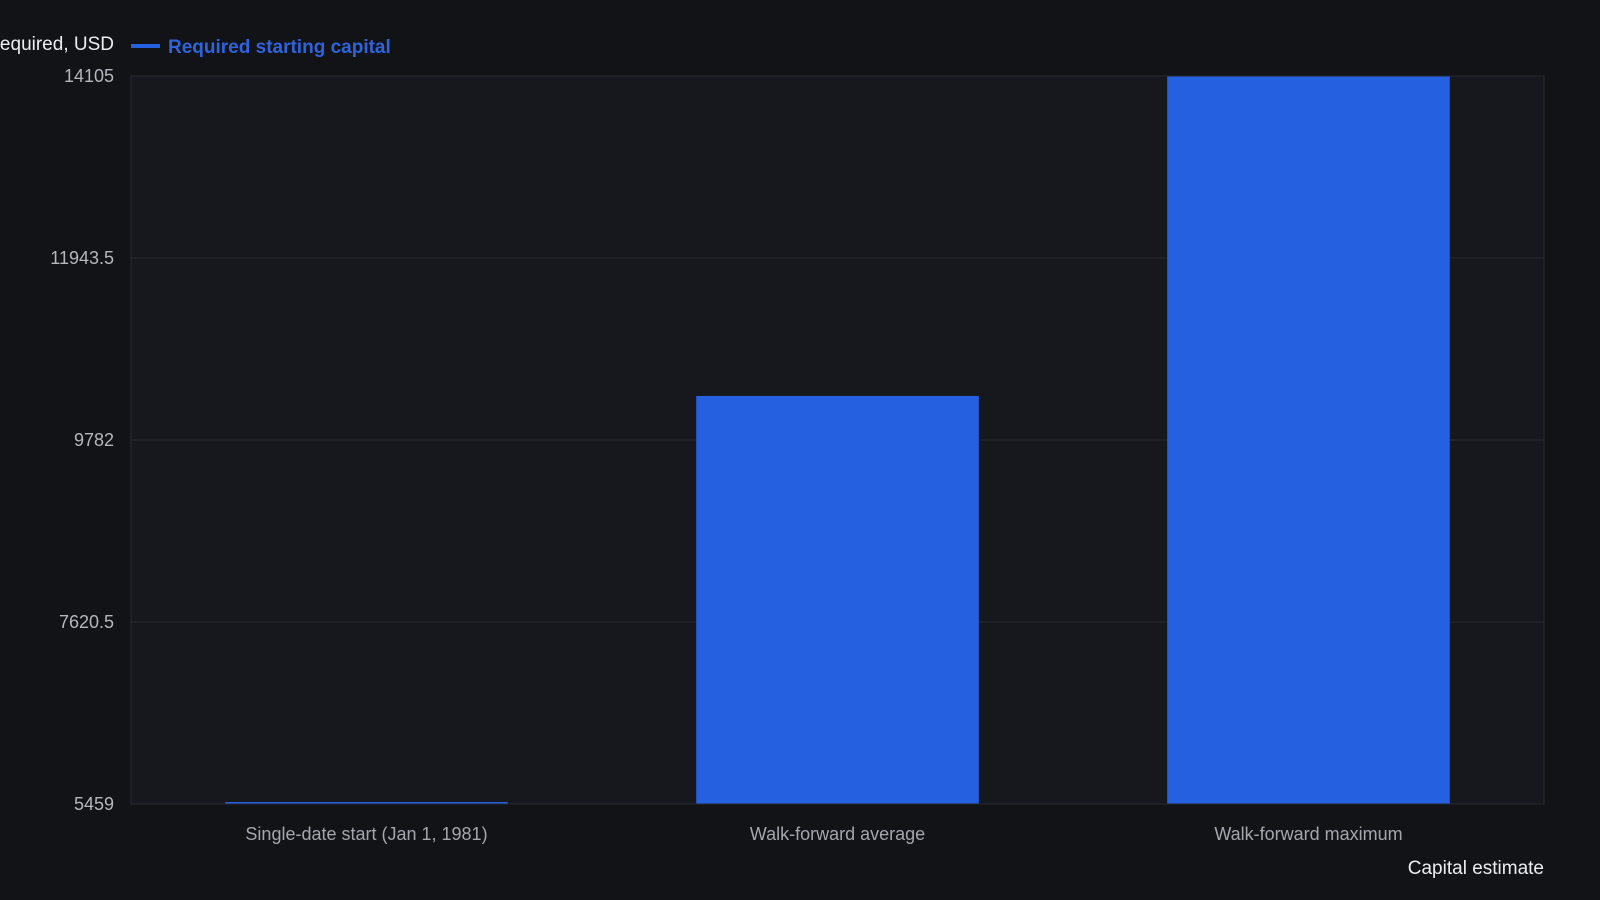  Describe the element at coordinates (1476, 868) in the screenshot. I see `x-axis-title: Capital estimate` at that location.